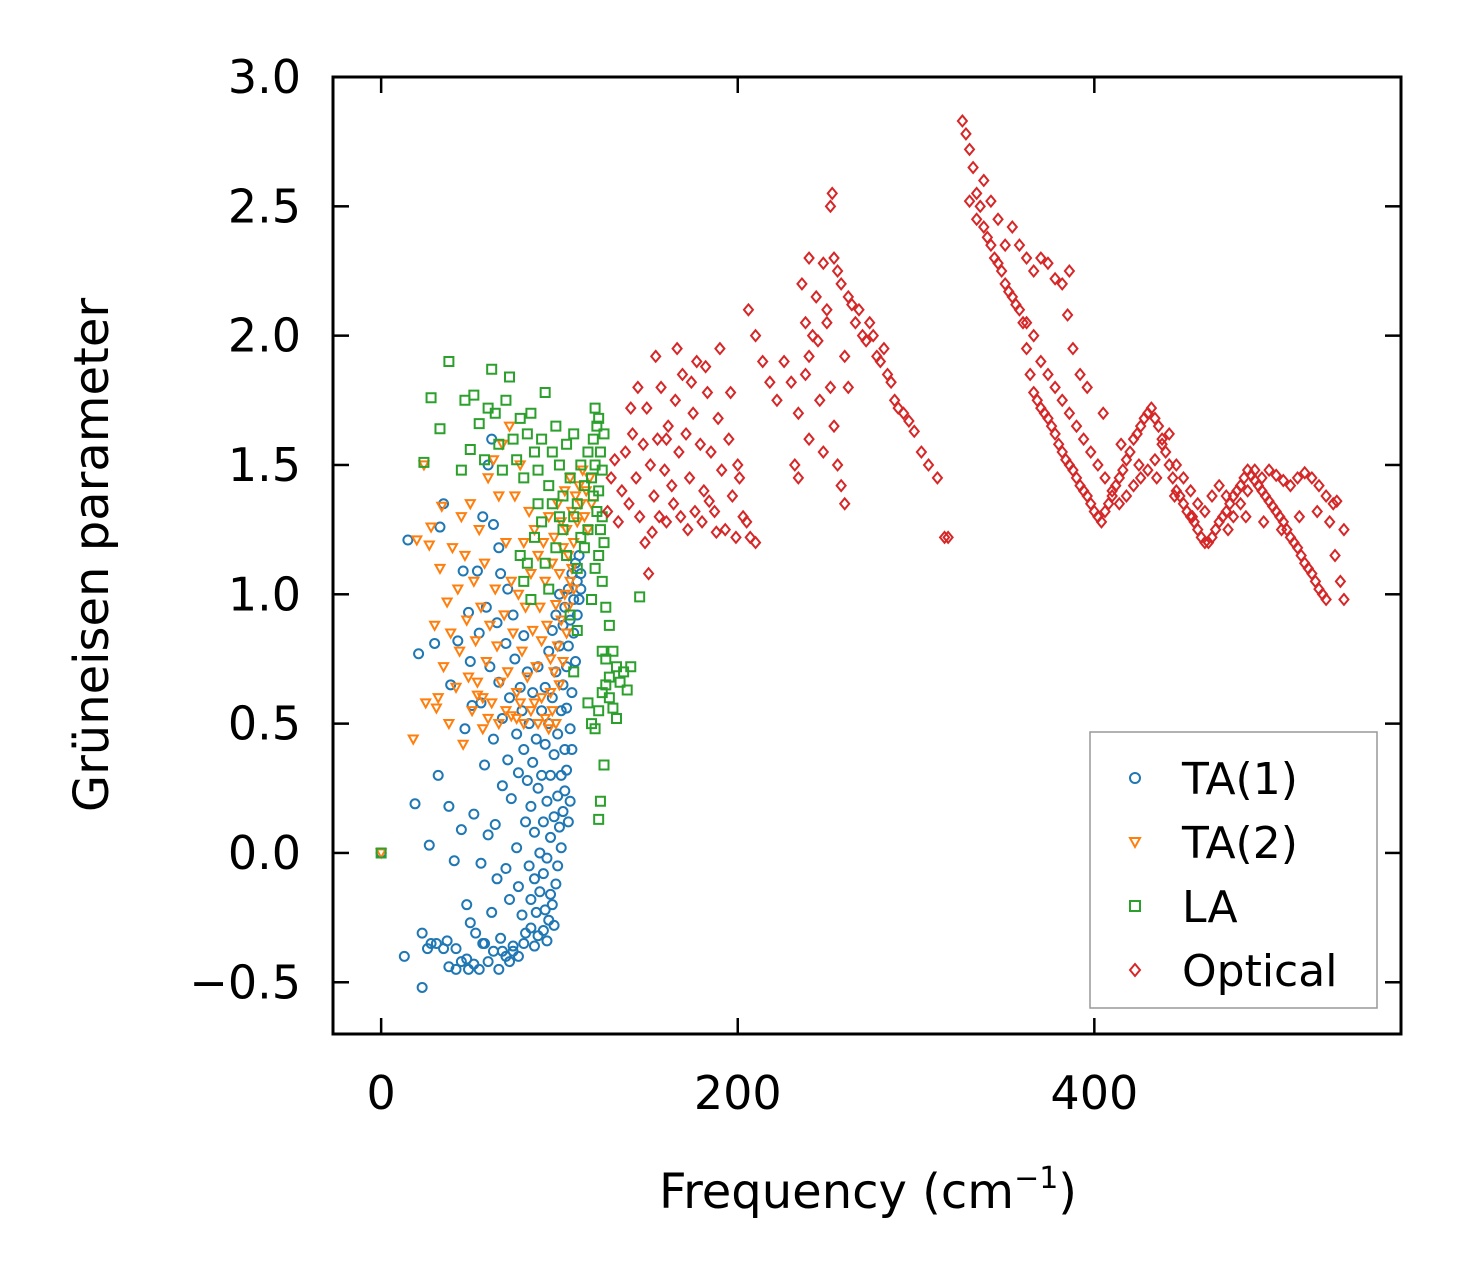 Image resolution: width=1462 pixels, height=1287 pixels. Describe the element at coordinates (1135, 843) in the screenshot. I see `legend-marker` at that location.